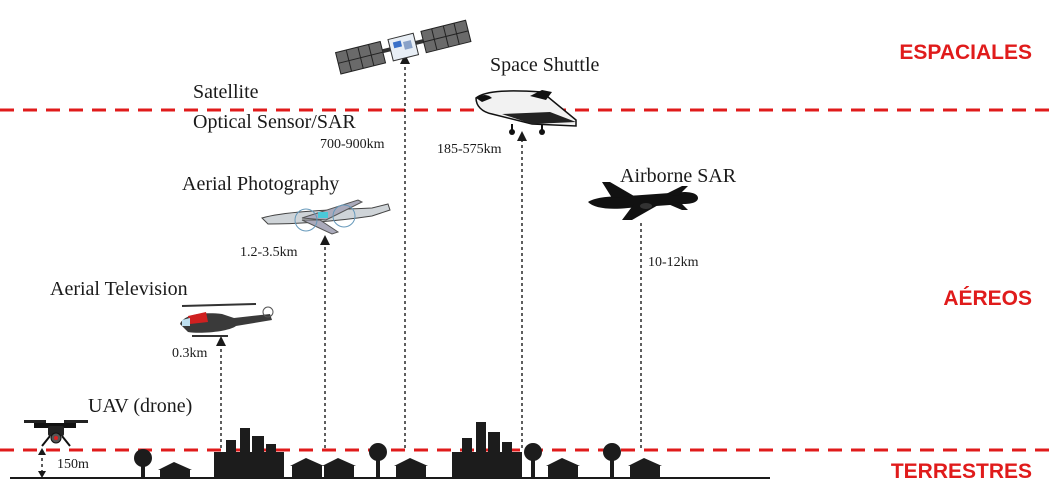  What do you see at coordinates (673, 262) in the screenshot?
I see `altitude-airborne-sar: 10-12km` at bounding box center [673, 262].